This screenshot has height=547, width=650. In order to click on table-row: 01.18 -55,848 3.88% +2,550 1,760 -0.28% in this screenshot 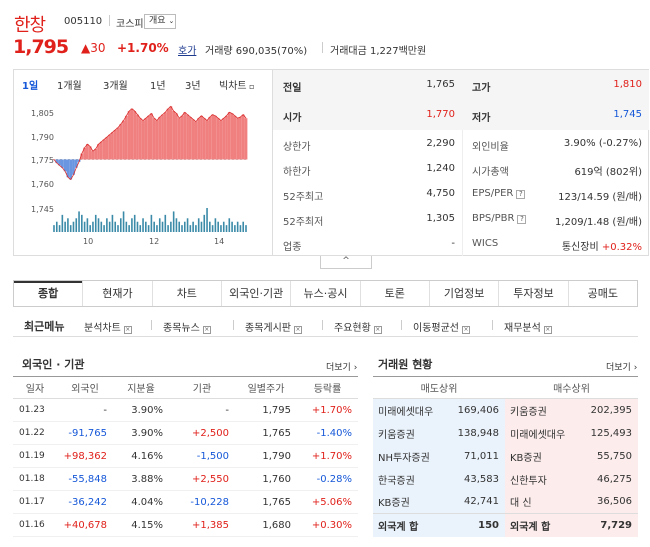, I will do `click(185, 479)`.